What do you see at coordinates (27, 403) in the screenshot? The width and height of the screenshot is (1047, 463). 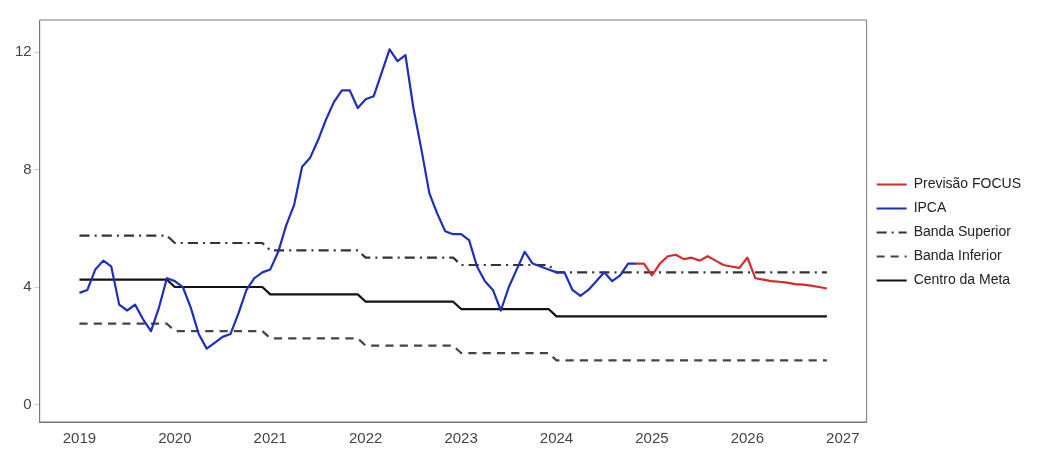 I see `y-tick-label: 0` at bounding box center [27, 403].